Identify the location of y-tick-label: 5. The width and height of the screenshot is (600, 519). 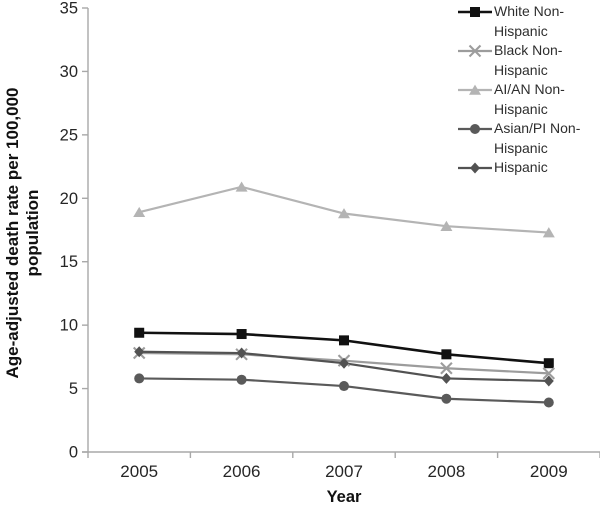
(73, 389).